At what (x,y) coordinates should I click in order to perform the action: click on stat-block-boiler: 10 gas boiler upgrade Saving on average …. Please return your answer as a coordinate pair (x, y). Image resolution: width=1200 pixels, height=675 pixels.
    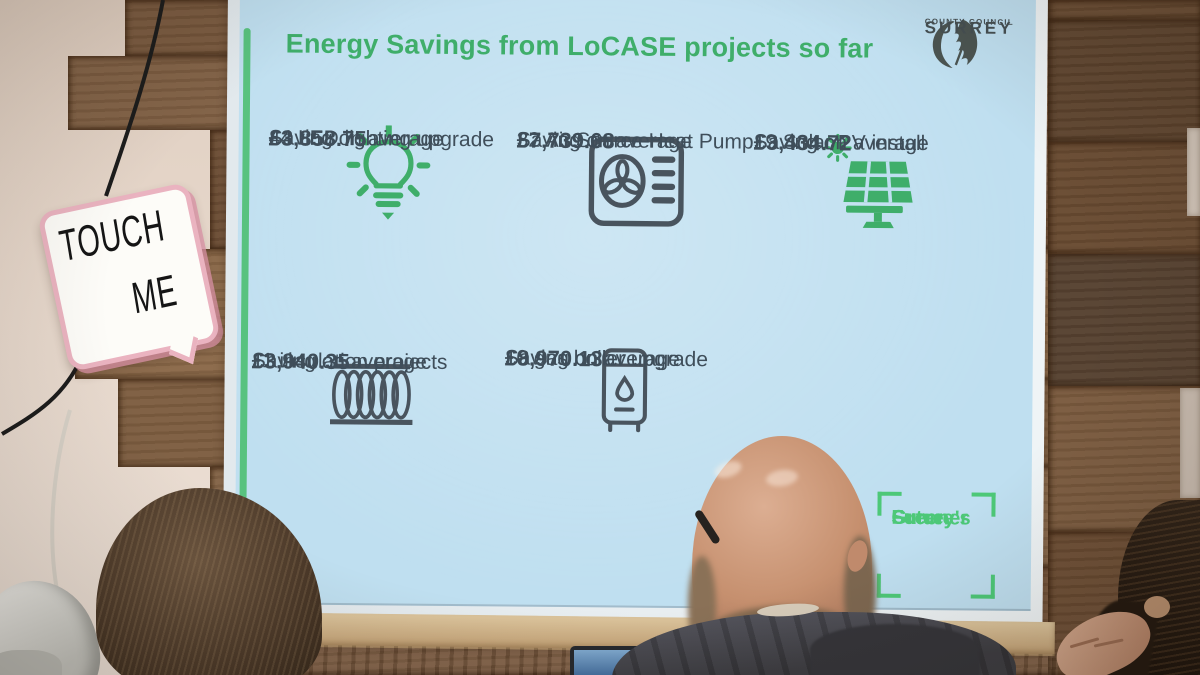
    Looking at the image, I should click on (625, 387).